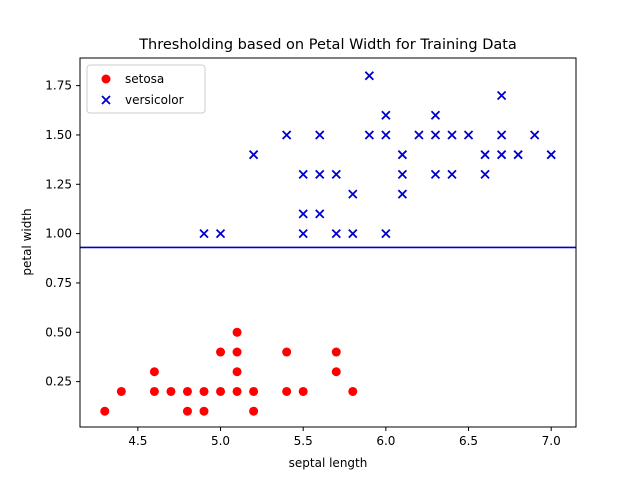 This screenshot has height=480, width=640. I want to click on x-tick-label: 4.5, so click(137, 441).